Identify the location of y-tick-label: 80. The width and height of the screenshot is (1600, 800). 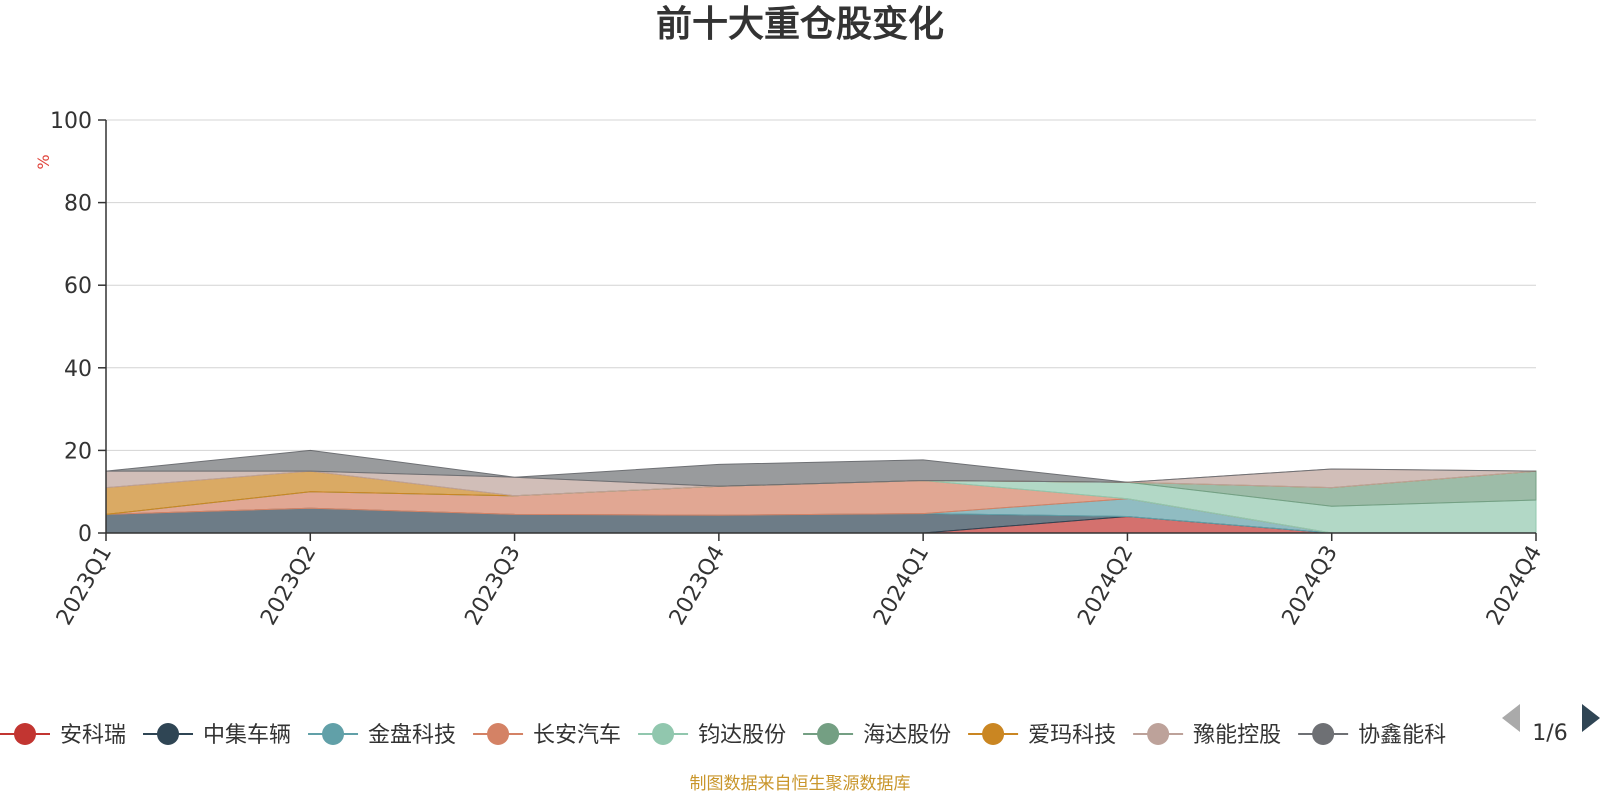
(78, 204).